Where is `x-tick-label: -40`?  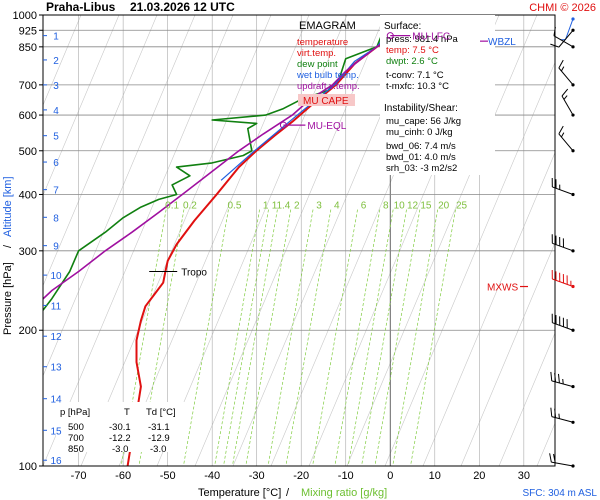
x-tick-label: -40 is located at coordinates (212, 476).